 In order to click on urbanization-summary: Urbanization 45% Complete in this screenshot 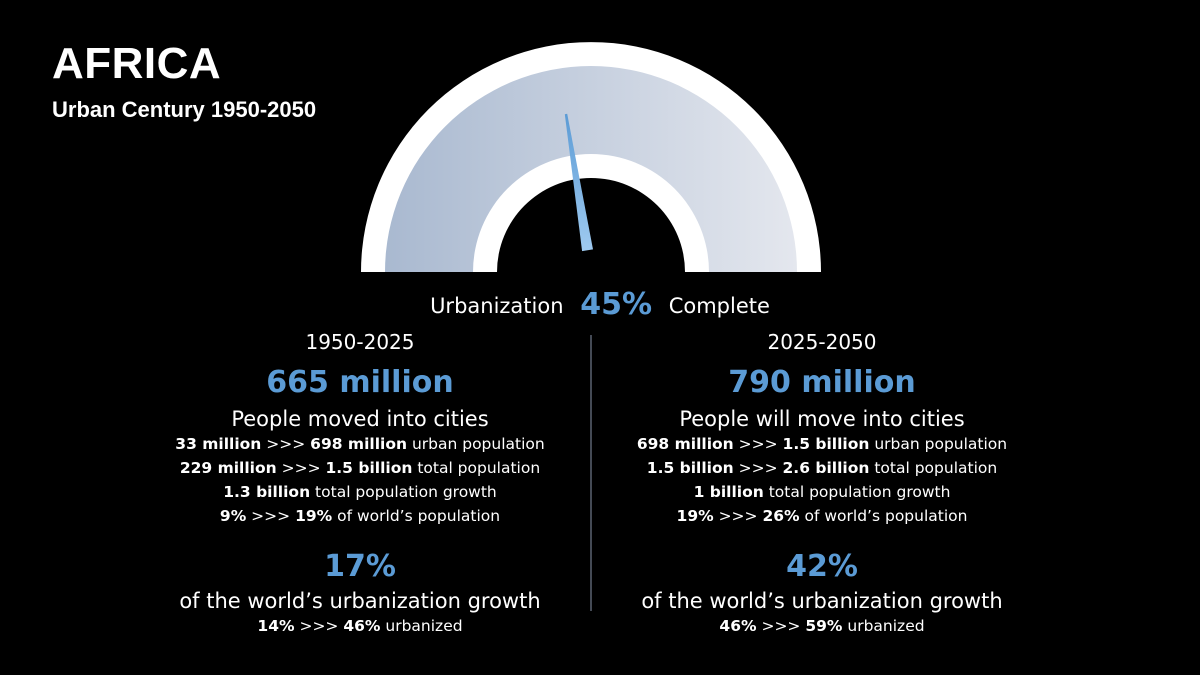, I will do `click(600, 305)`.